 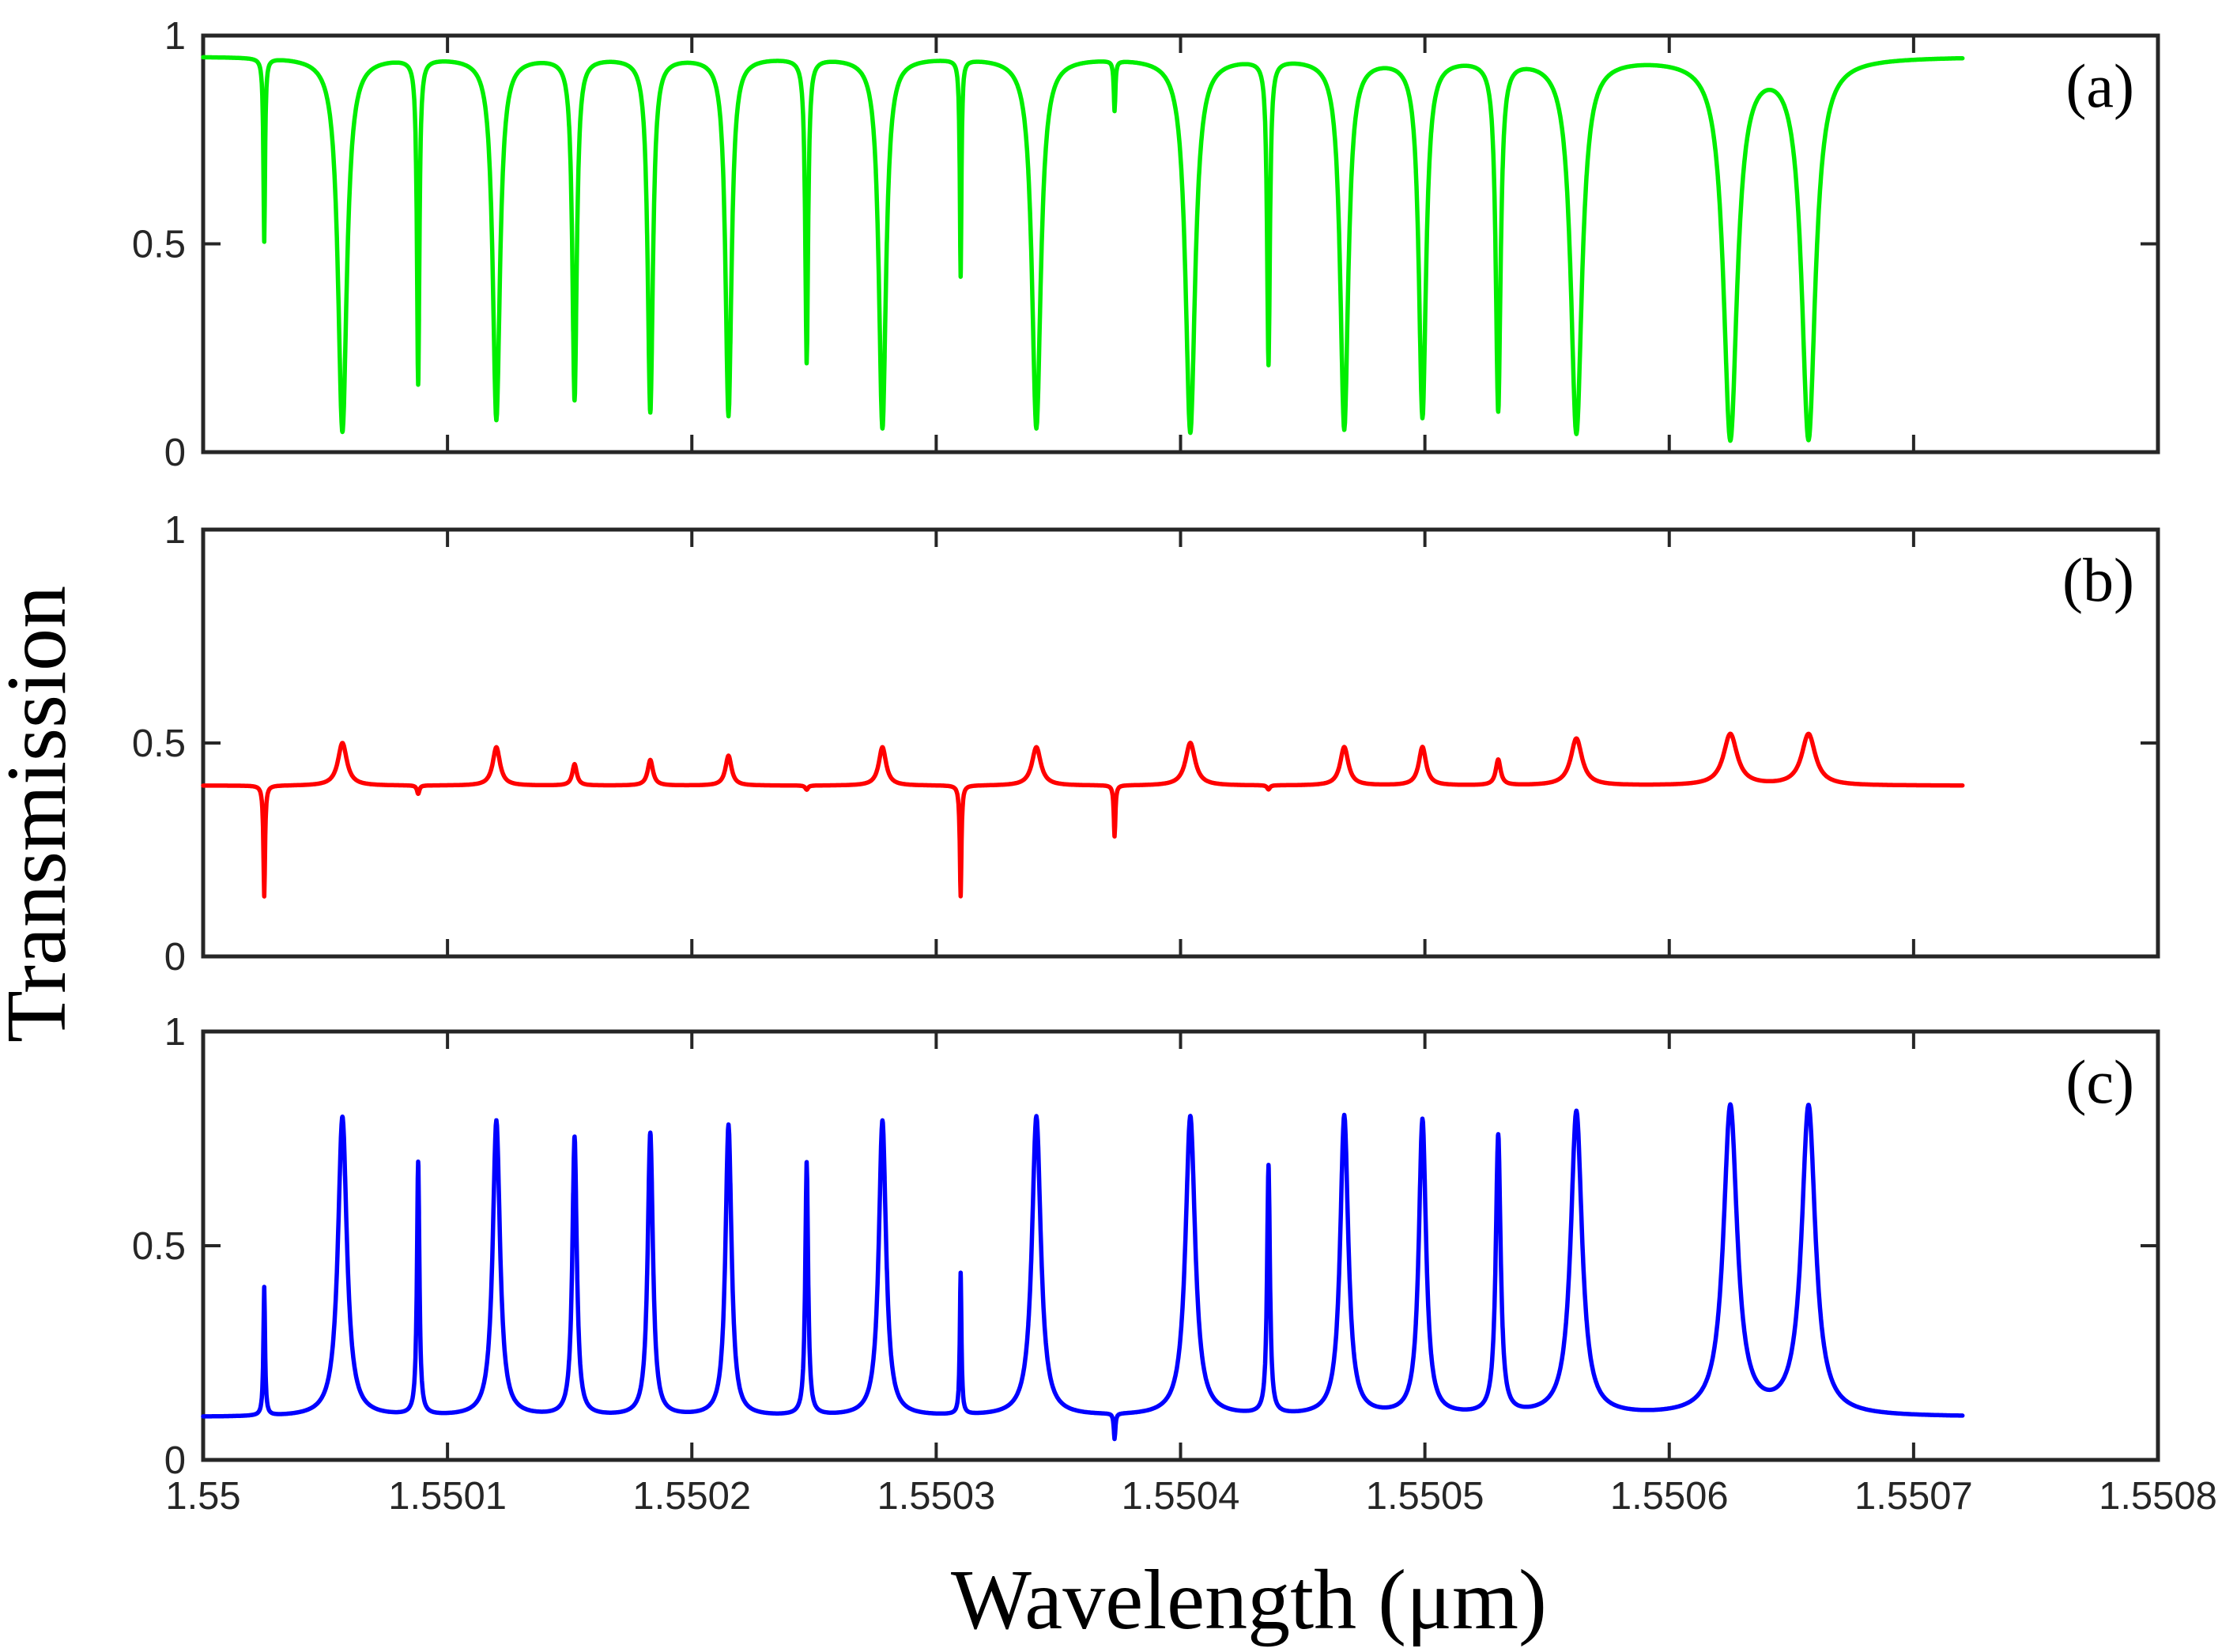 What do you see at coordinates (42, 814) in the screenshot?
I see `y-axis-title: Transmission` at bounding box center [42, 814].